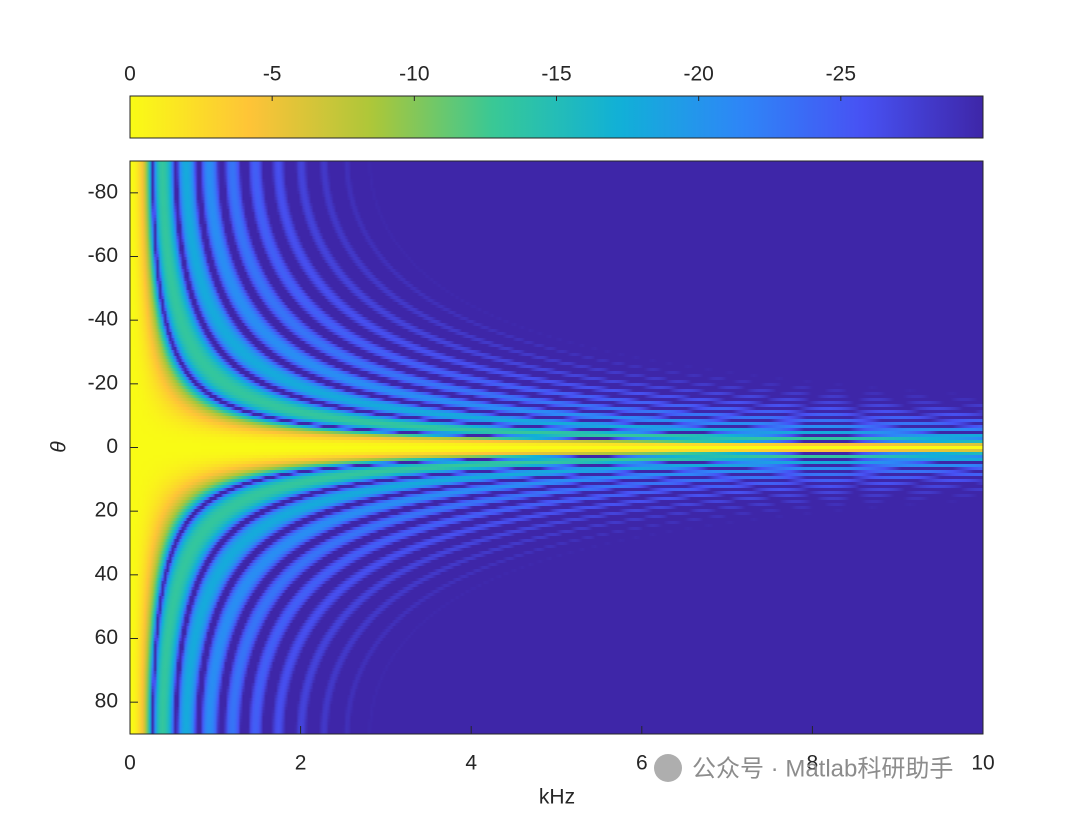  What do you see at coordinates (106, 701) in the screenshot?
I see `y-tick-label: 80` at bounding box center [106, 701].